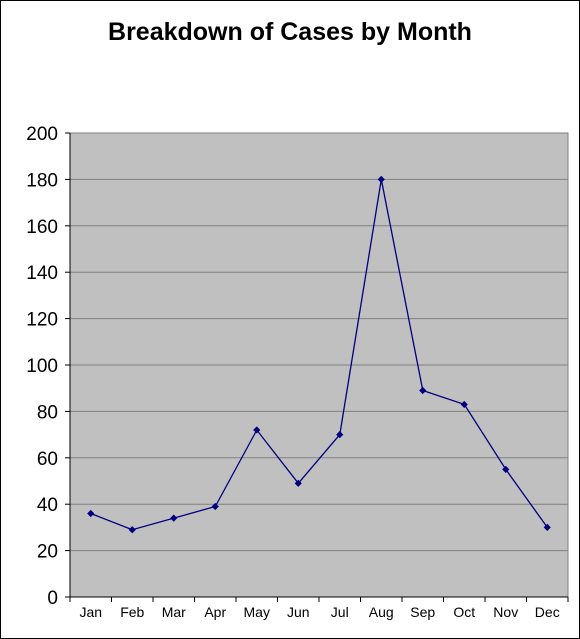  Describe the element at coordinates (257, 612) in the screenshot. I see `x-tick-label: May` at that location.